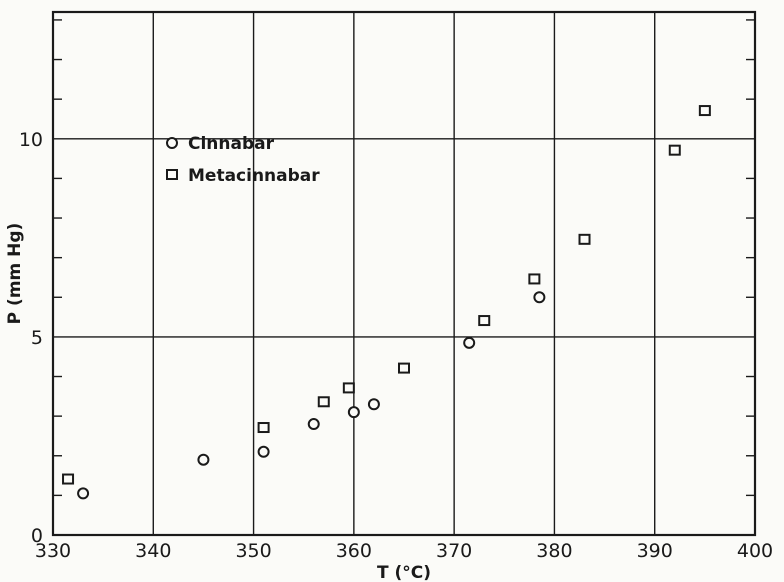 The height and width of the screenshot is (582, 784). What do you see at coordinates (153, 551) in the screenshot?
I see `x-tick-label: 340` at bounding box center [153, 551].